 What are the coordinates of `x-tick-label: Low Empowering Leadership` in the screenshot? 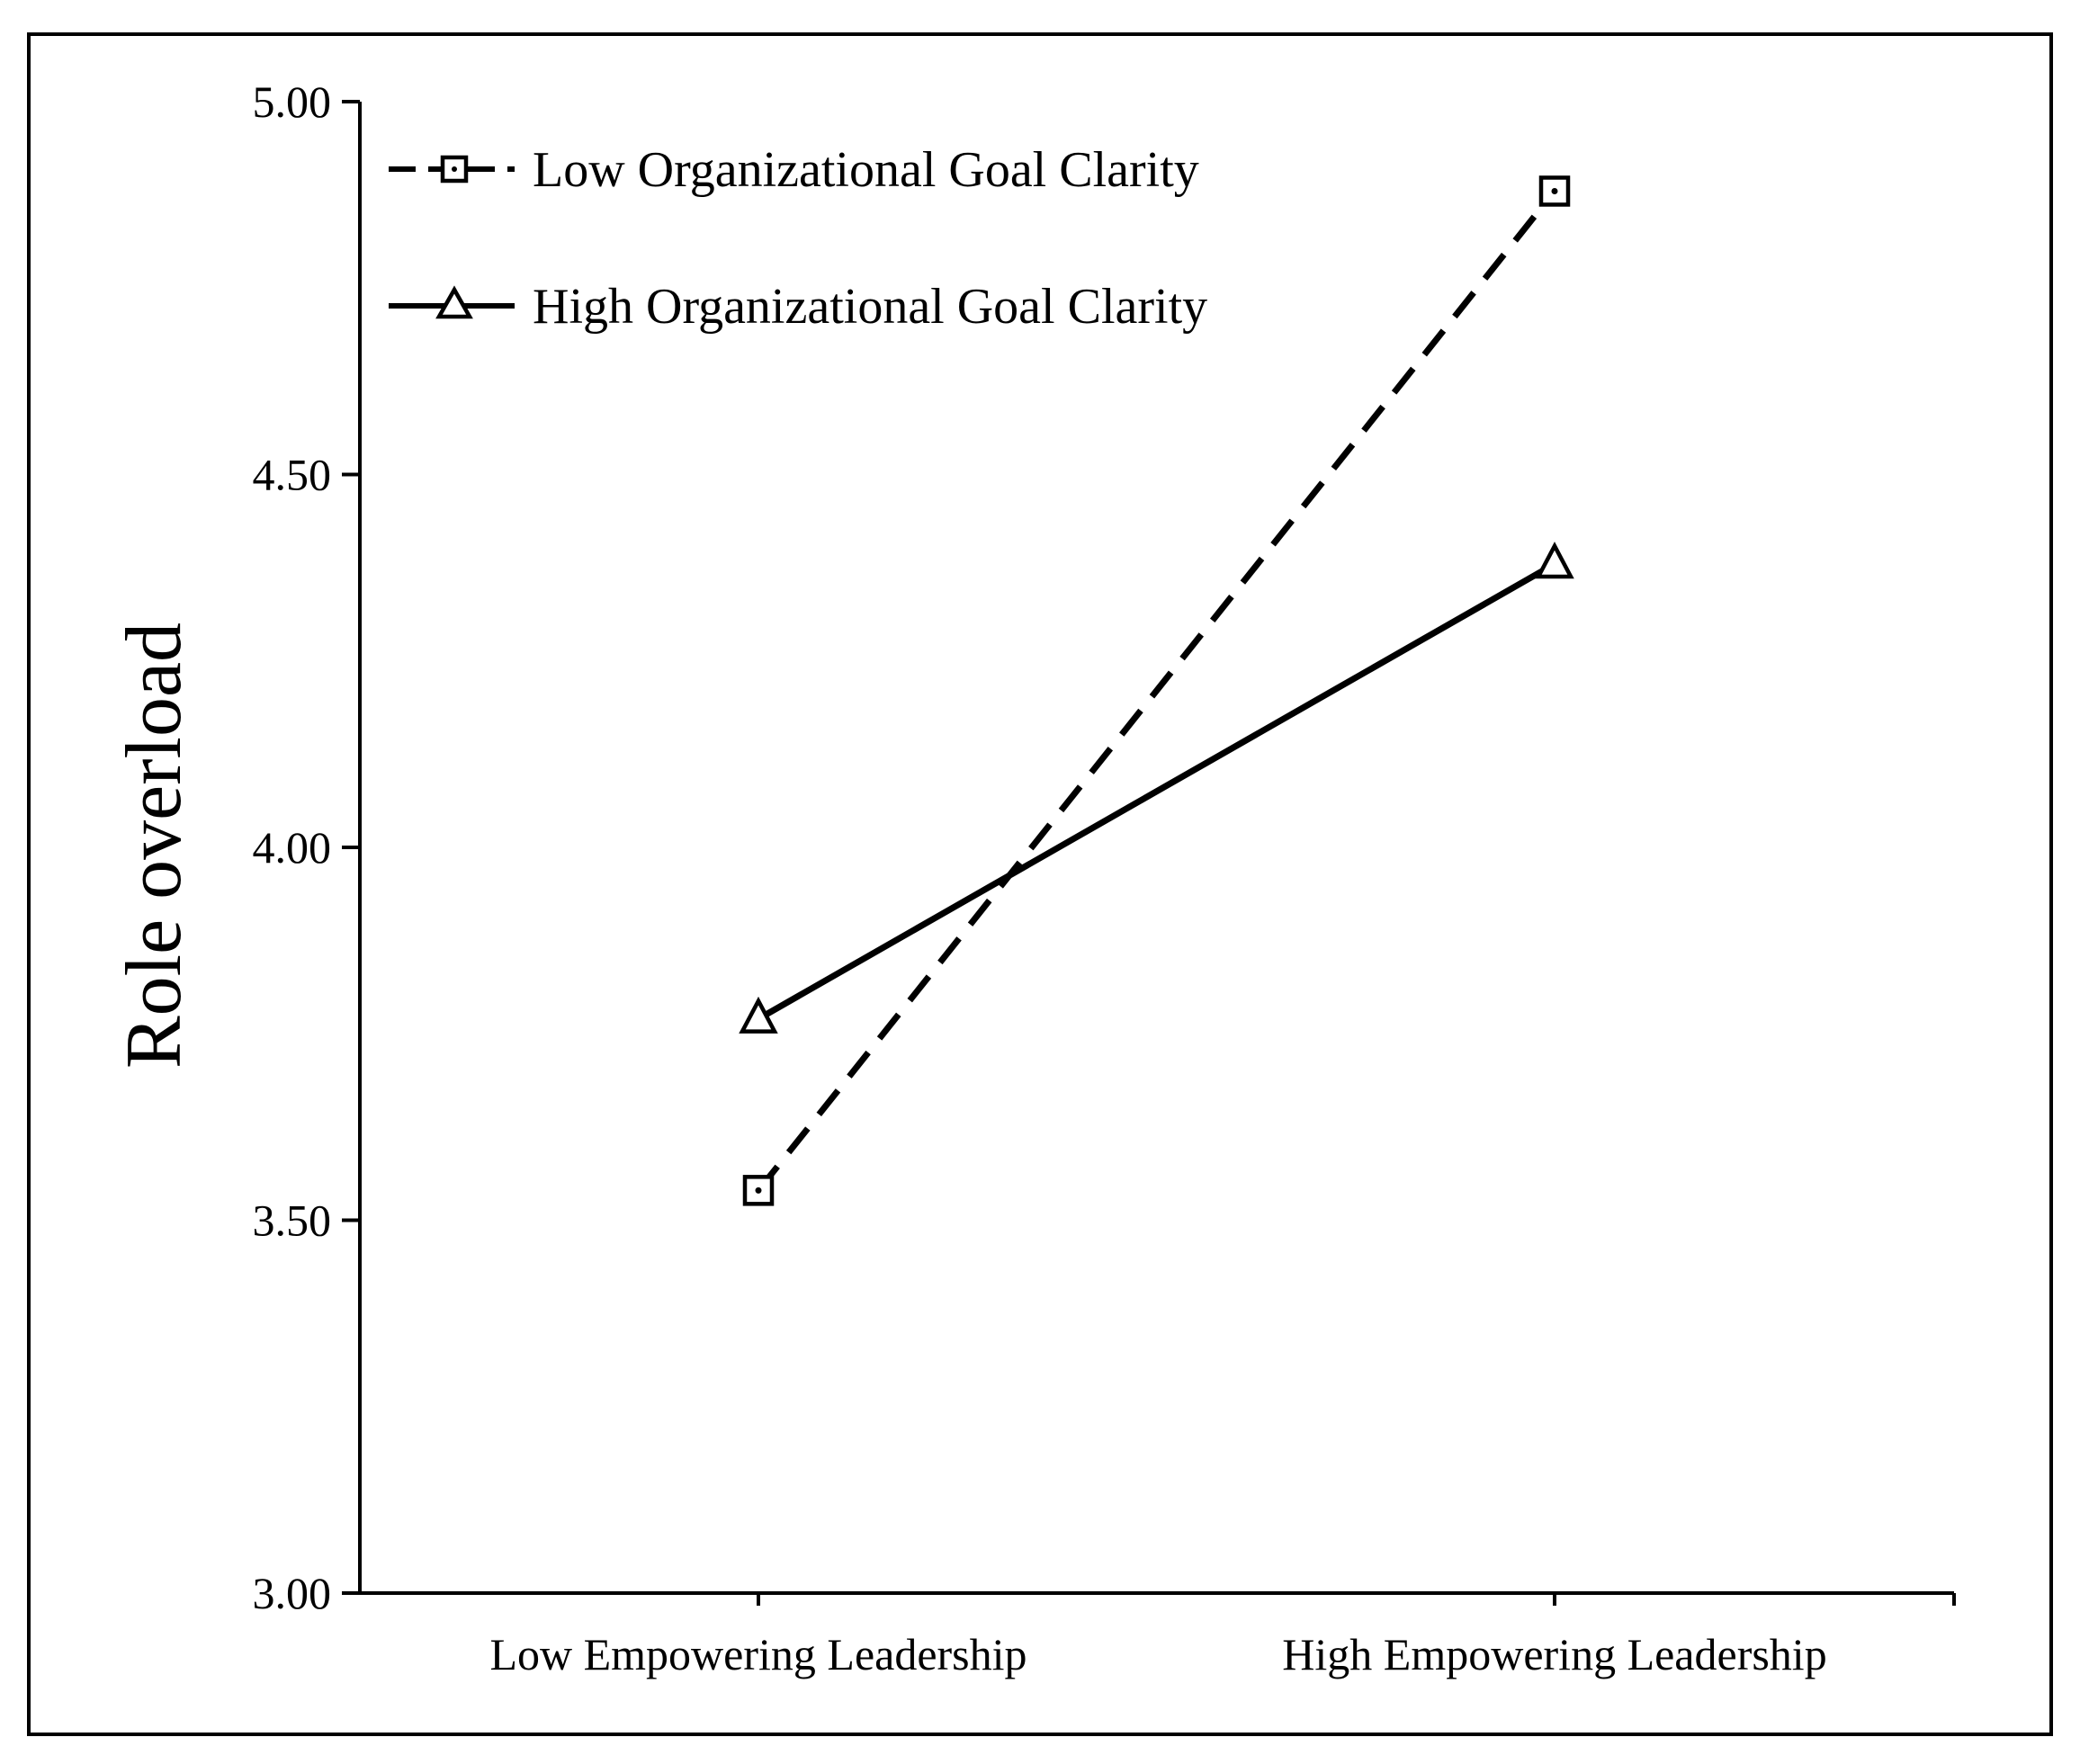 It's located at (758, 1654).